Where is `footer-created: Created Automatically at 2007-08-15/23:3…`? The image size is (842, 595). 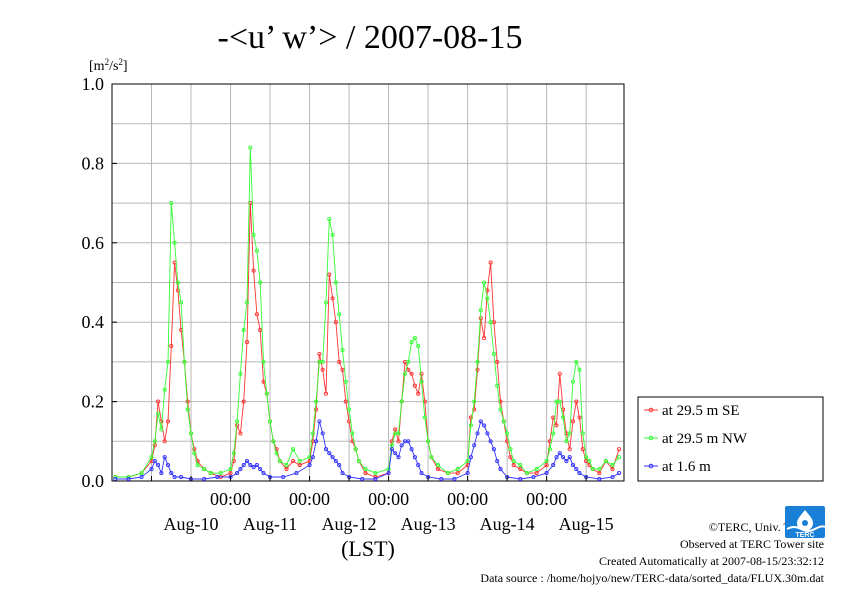 footer-created: Created Automatically at 2007-08-15/23:3… is located at coordinates (711, 561).